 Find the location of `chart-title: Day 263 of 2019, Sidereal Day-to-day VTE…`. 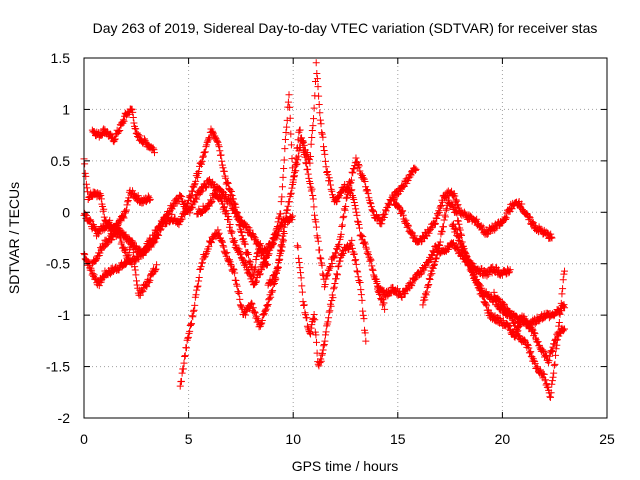

chart-title: Day 263 of 2019, Sidereal Day-to-day VTE… is located at coordinates (345, 28).